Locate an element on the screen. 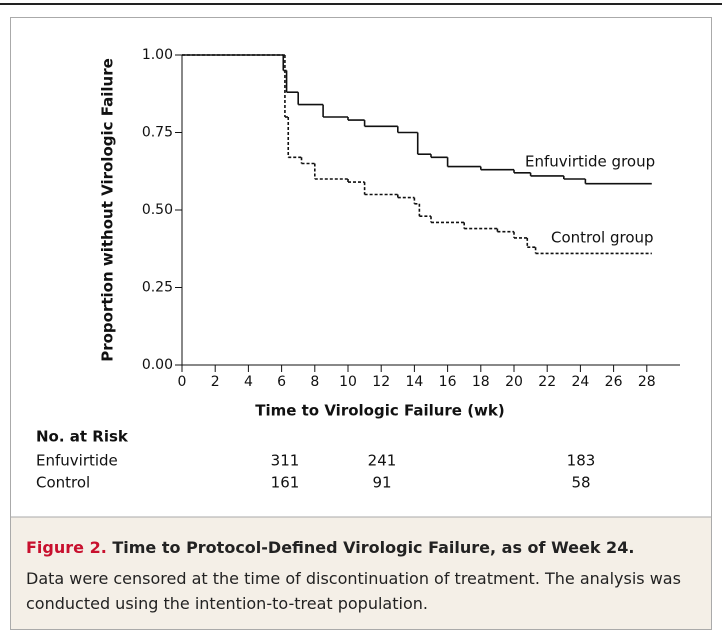 The height and width of the screenshot is (641, 722). x-axis-label: Time to Virologic Failure (wk) is located at coordinates (380, 411).